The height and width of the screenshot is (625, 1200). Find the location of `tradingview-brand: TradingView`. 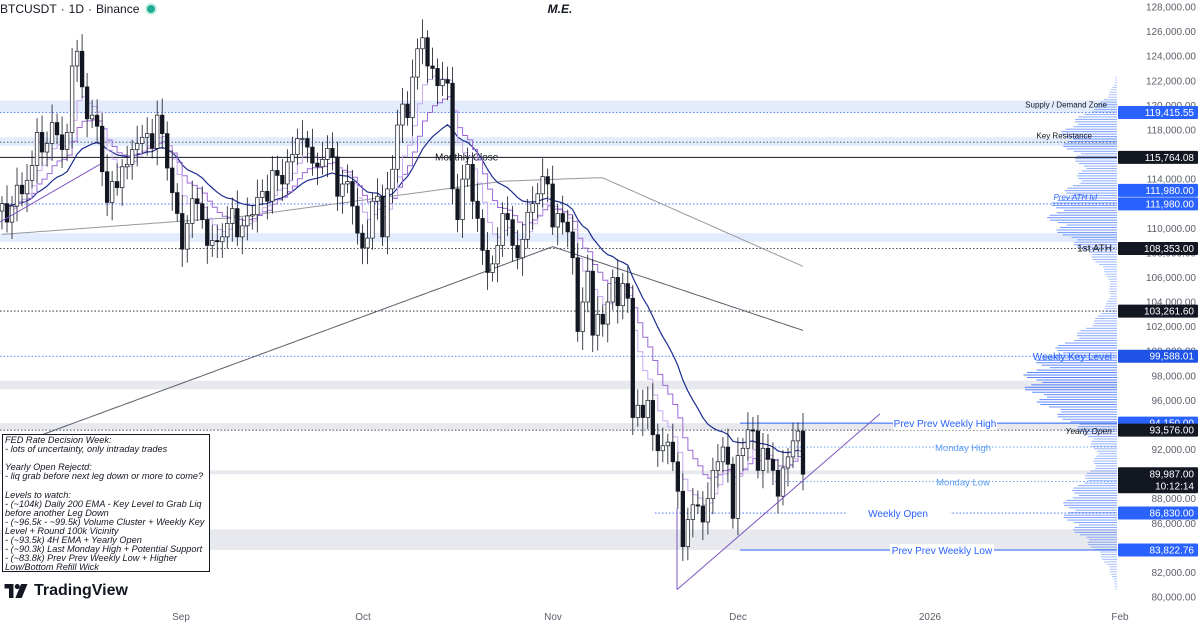

tradingview-brand: TradingView is located at coordinates (66, 591).